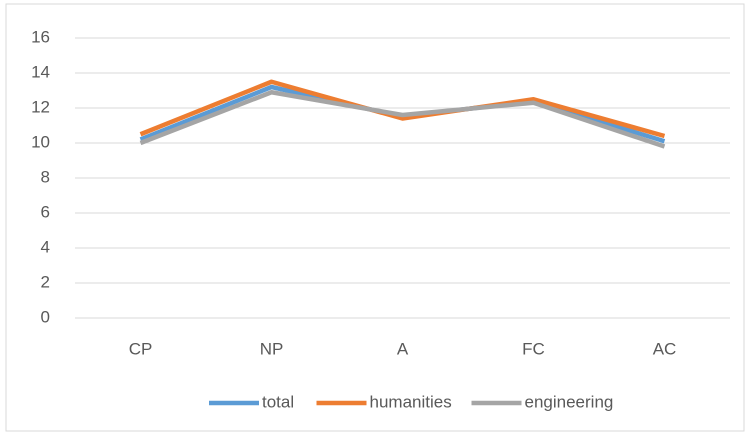 This screenshot has height=435, width=750. Describe the element at coordinates (533, 348) in the screenshot. I see `x-tick-label: FC` at that location.